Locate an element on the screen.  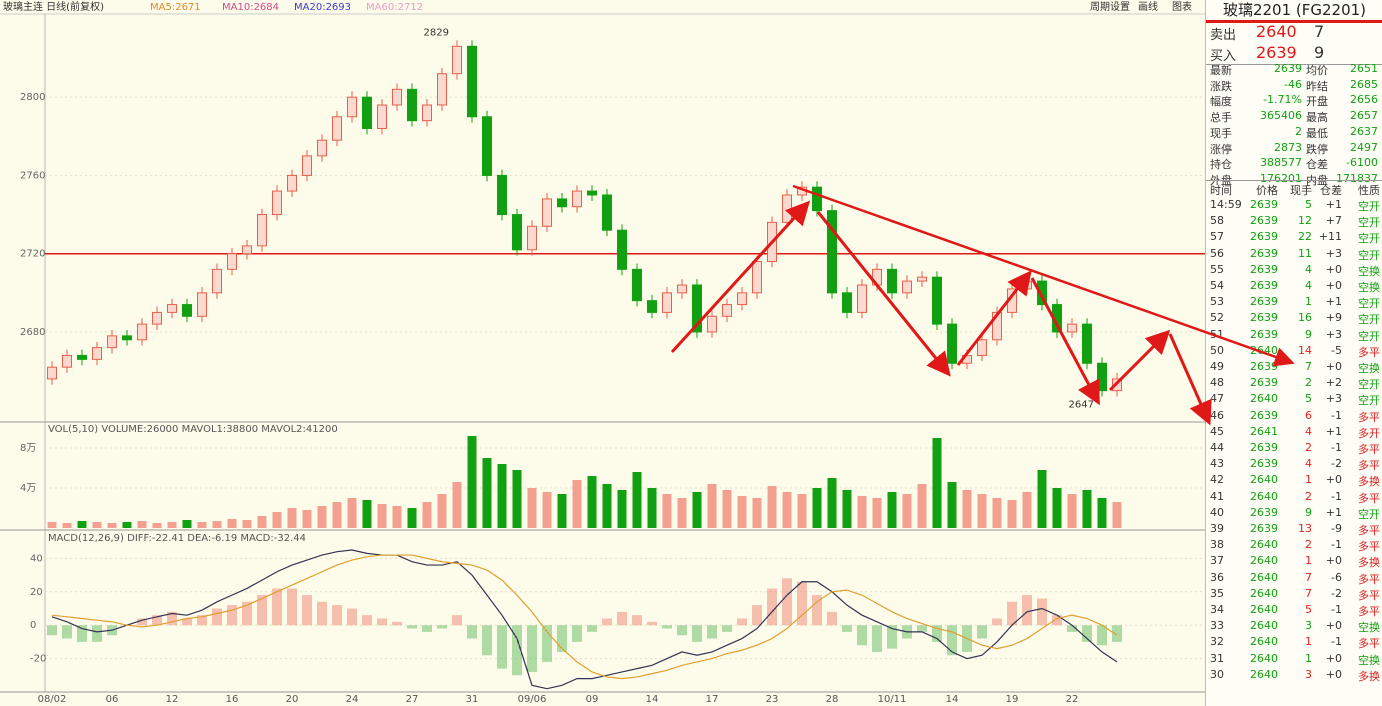
stat-label: 均价 is located at coordinates (1317, 70).